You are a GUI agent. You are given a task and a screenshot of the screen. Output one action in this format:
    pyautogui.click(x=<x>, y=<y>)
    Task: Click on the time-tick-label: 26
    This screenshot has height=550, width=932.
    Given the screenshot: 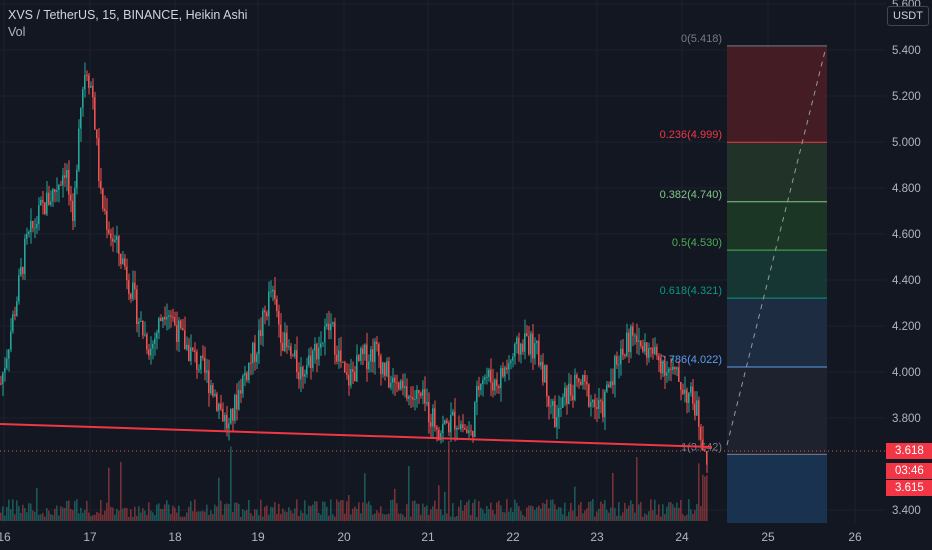 What is the action you would take?
    pyautogui.click(x=855, y=537)
    